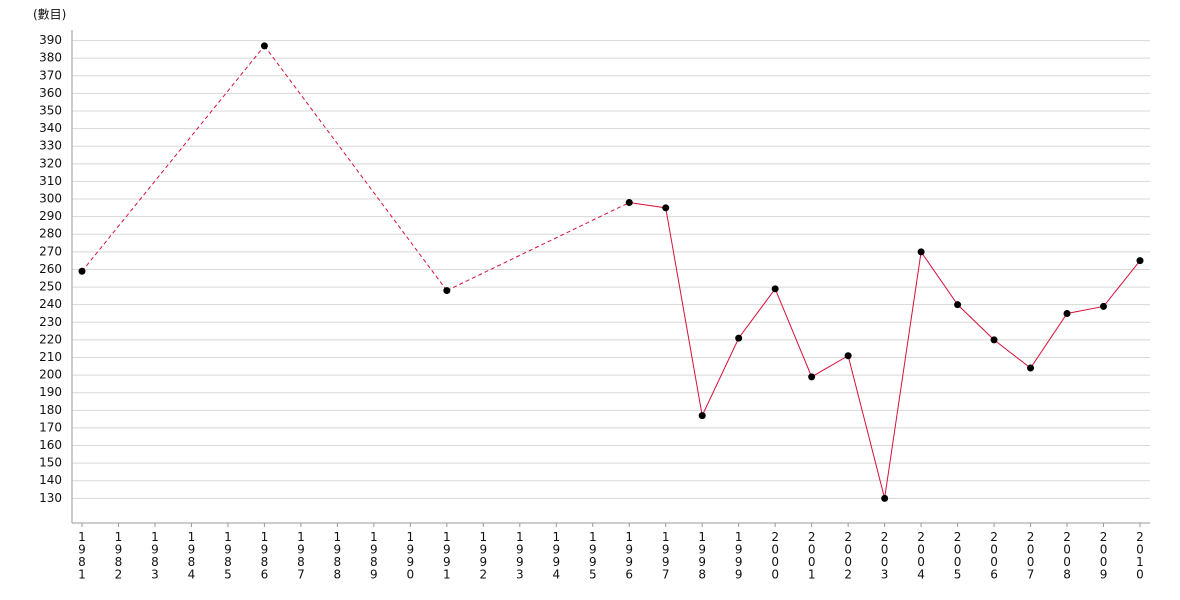 The height and width of the screenshot is (600, 1180). Describe the element at coordinates (50, 304) in the screenshot. I see `y-tick-label: 240` at that location.